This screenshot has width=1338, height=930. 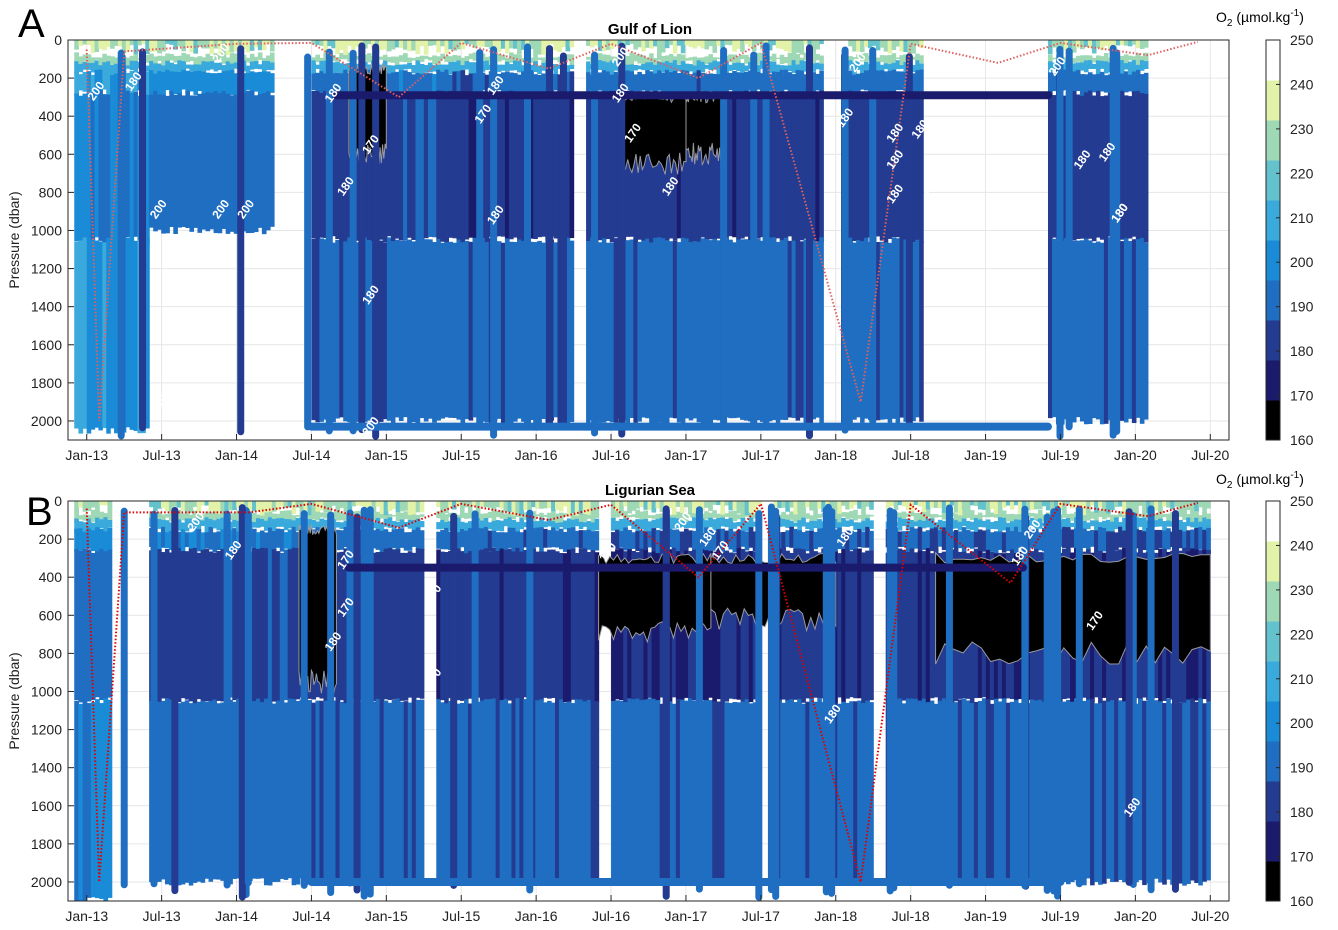 What do you see at coordinates (611, 916) in the screenshot?
I see `panel-b-xtick-label: Jul-16` at bounding box center [611, 916].